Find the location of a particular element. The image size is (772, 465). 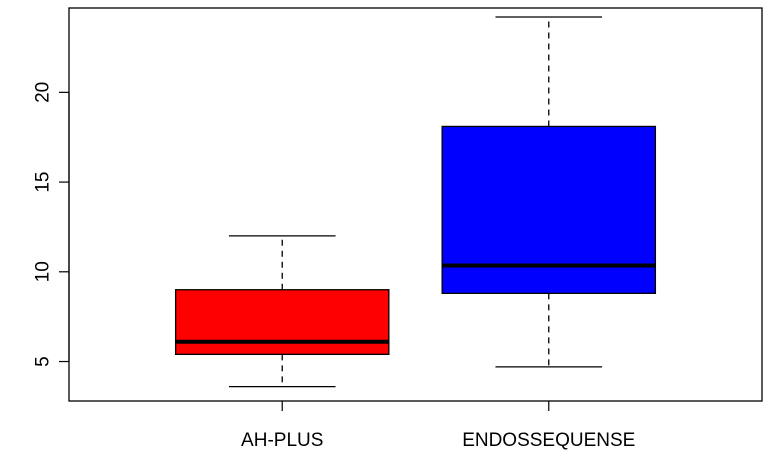

x-tick-label: ENDOSSEQUENSE is located at coordinates (548, 440).